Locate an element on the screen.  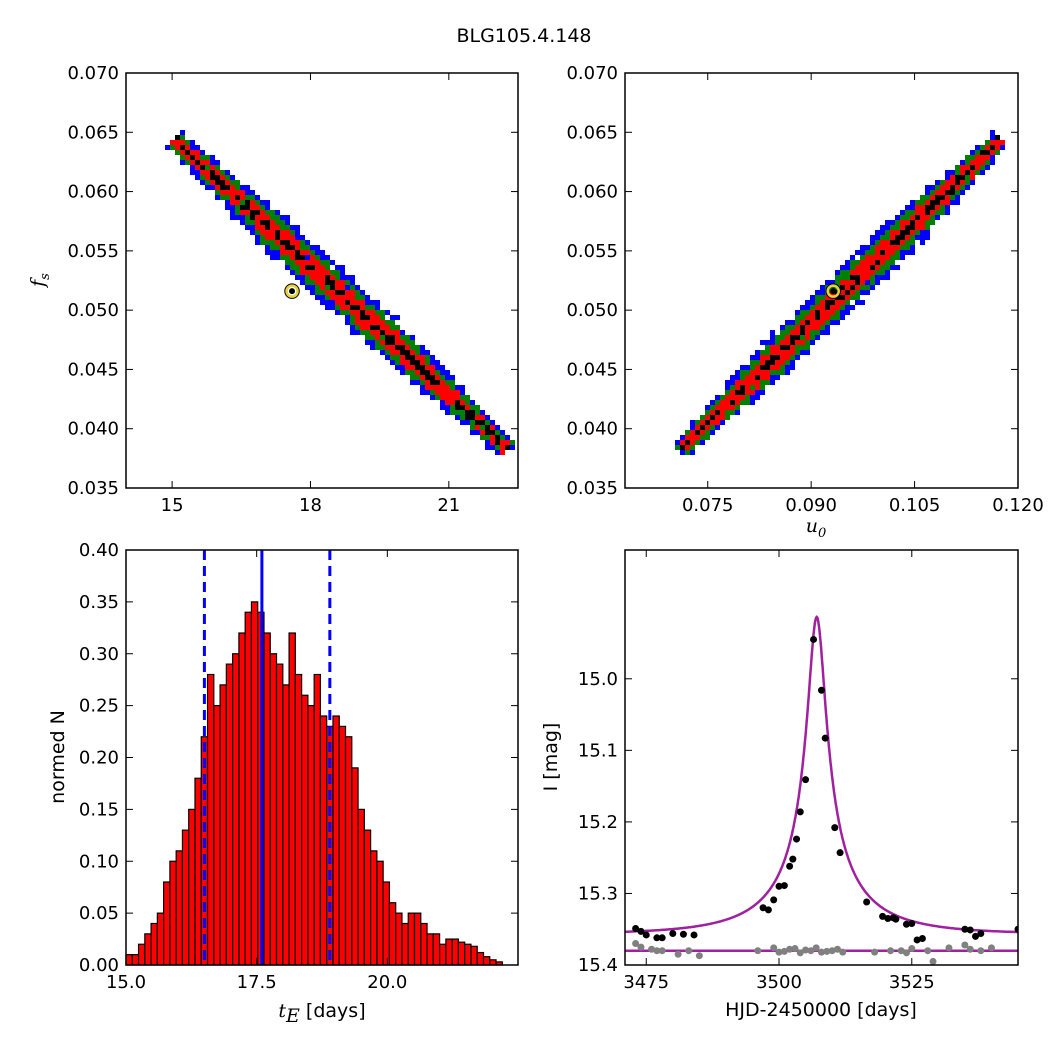
p2-ytick-label: 0.065 is located at coordinates (592, 132).